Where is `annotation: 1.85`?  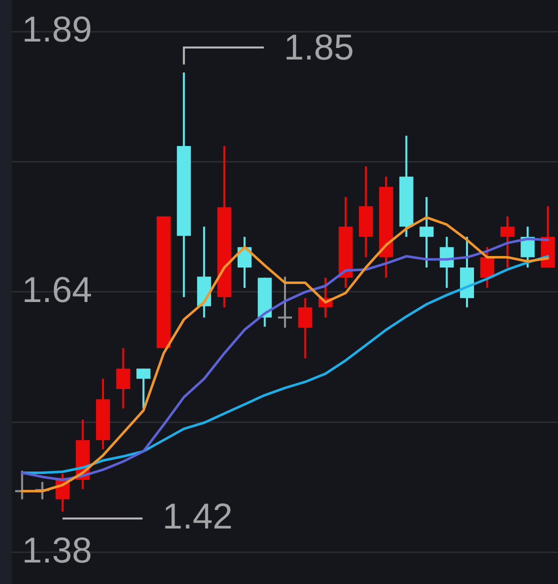
annotation: 1.85 is located at coordinates (319, 47).